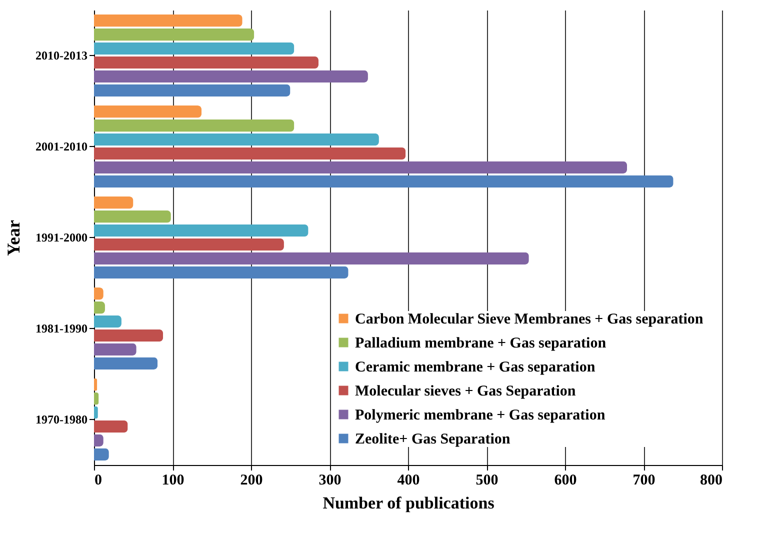 The image size is (763, 547). Describe the element at coordinates (251, 480) in the screenshot. I see `x-tick-label: 200` at that location.